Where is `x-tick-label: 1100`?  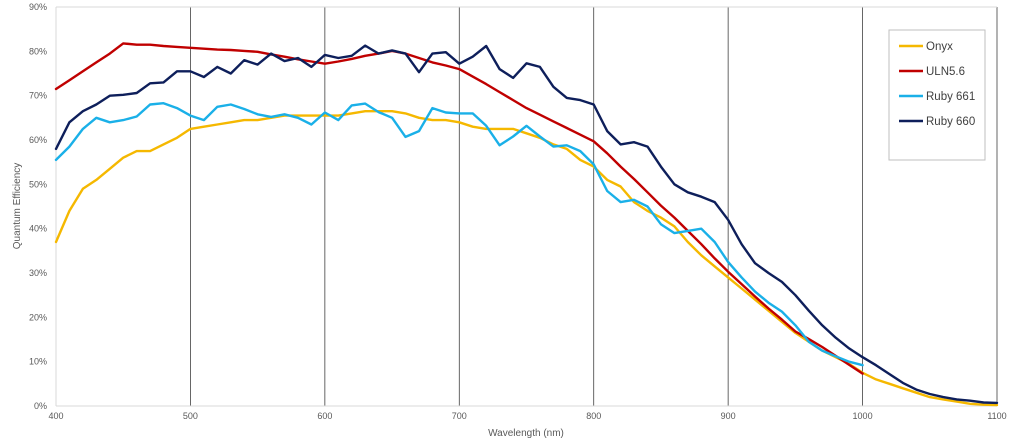 x-tick-label: 1100 is located at coordinates (996, 416).